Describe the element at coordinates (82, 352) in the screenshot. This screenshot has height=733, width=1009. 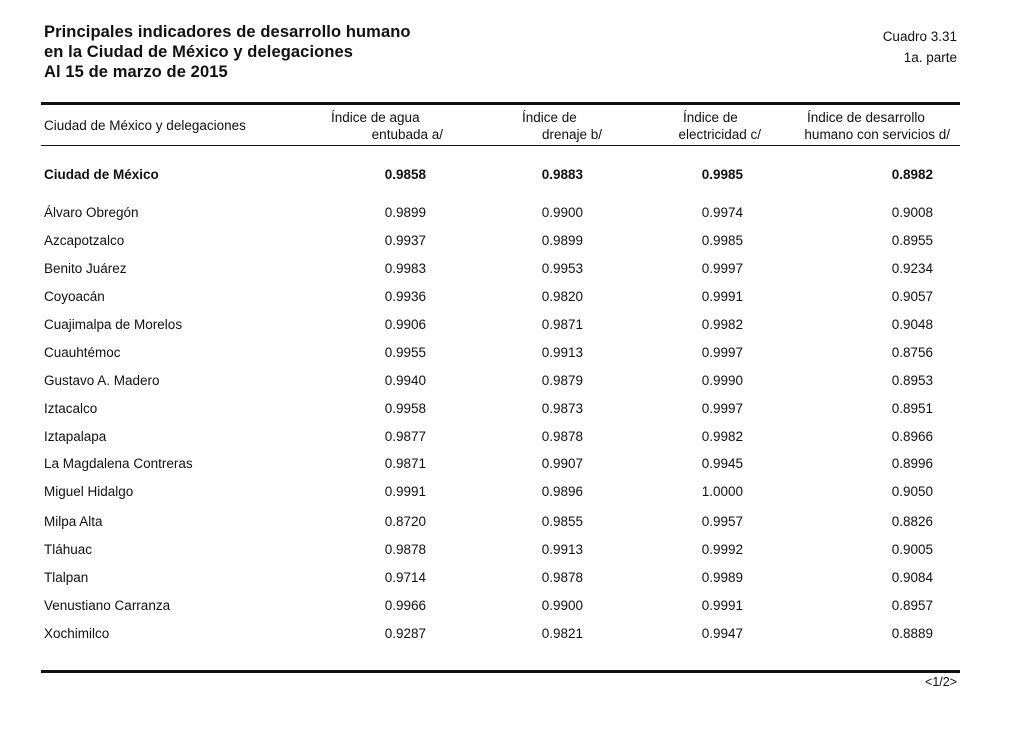
I see `row-name: Cuauhtémoc` at that location.